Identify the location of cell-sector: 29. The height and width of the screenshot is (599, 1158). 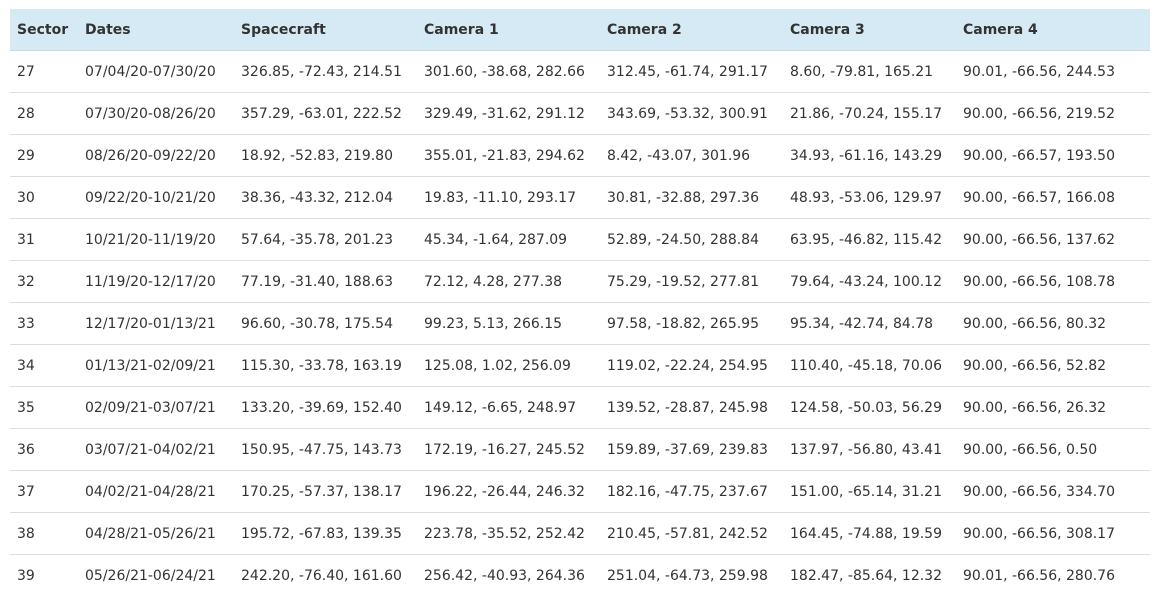
(44, 155).